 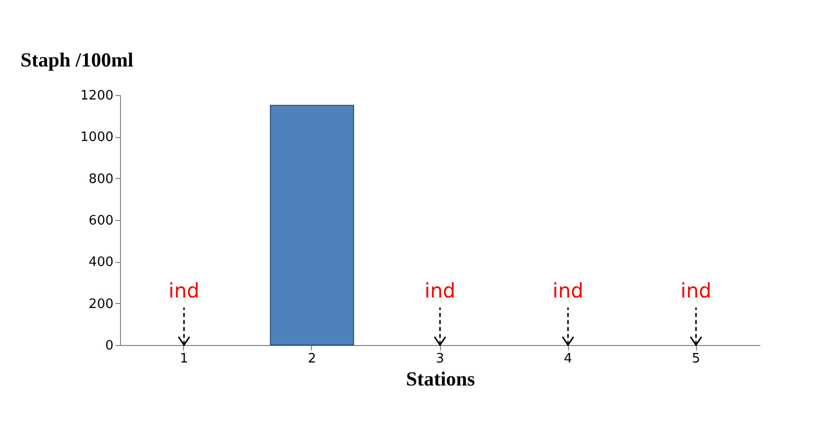 I want to click on x-tick-label: 5, so click(x=696, y=359).